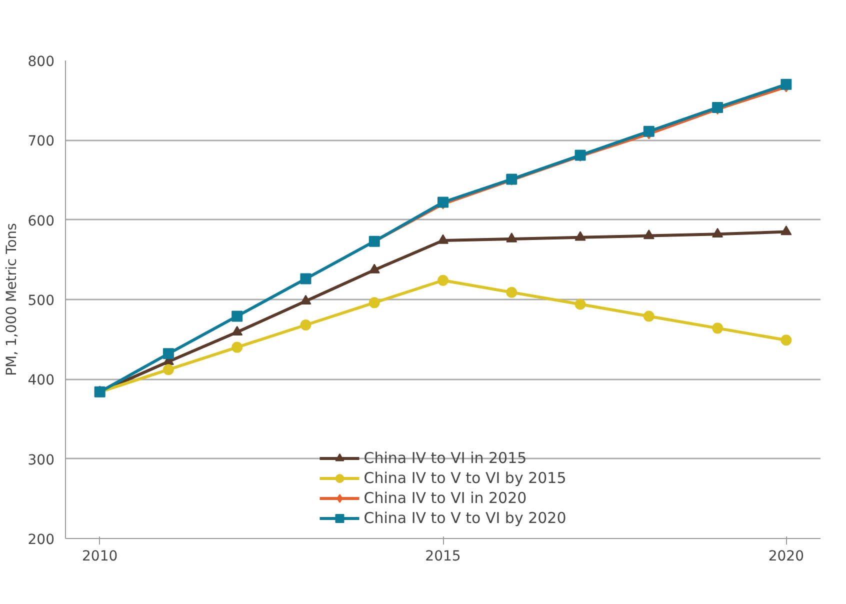 The height and width of the screenshot is (604, 846). I want to click on y-tick-label: 300, so click(41, 460).